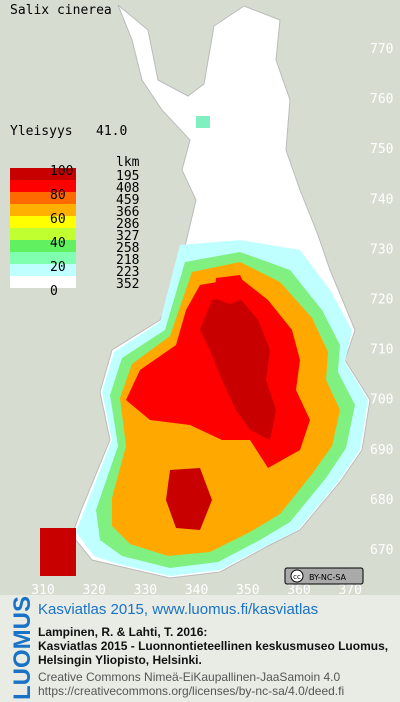  What do you see at coordinates (381, 249) in the screenshot?
I see `northing-label: 730` at bounding box center [381, 249].